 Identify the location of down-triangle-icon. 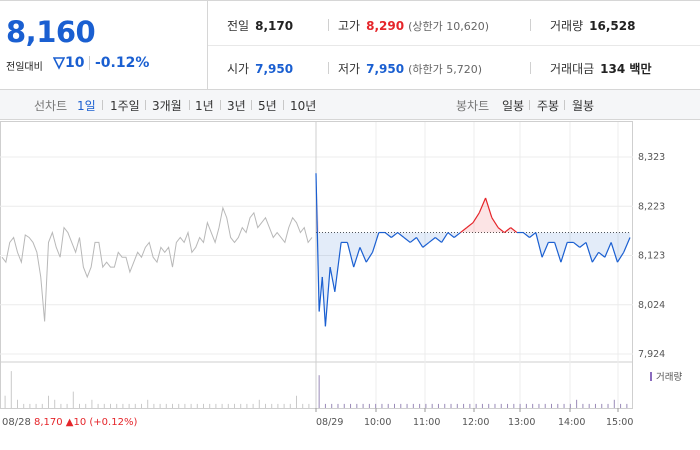
(59, 63).